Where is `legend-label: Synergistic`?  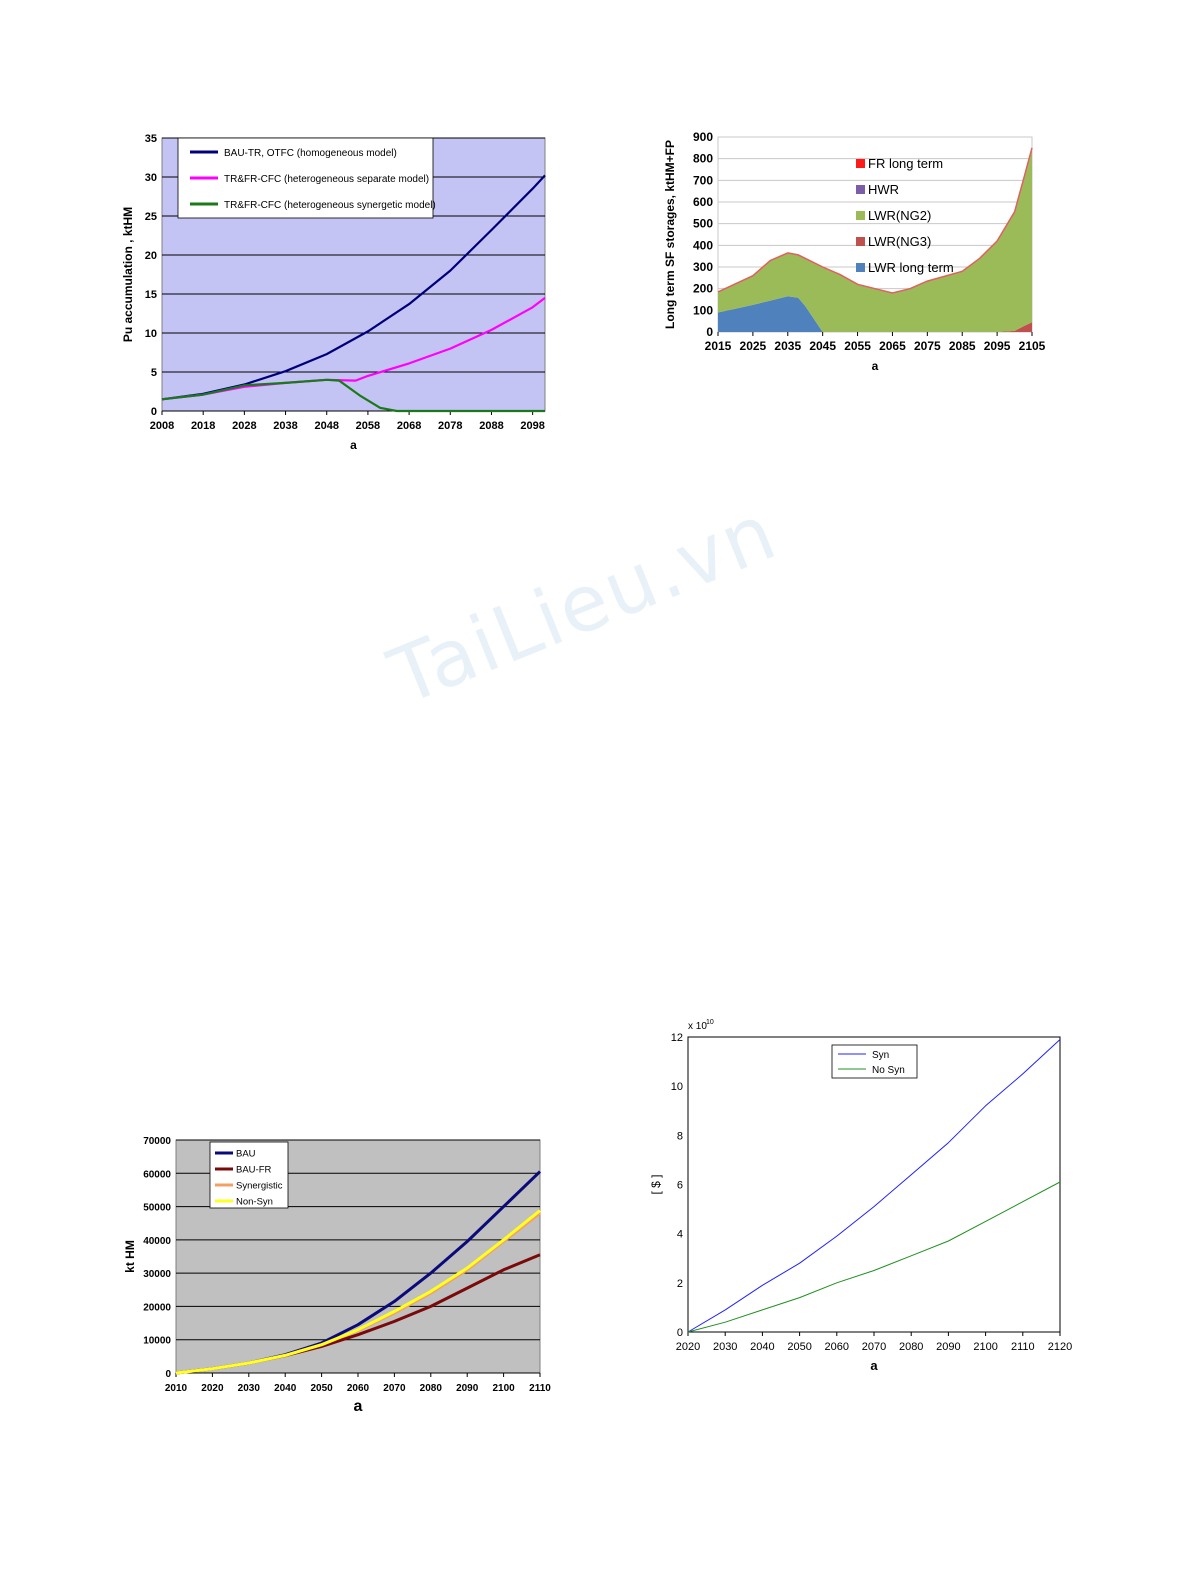
legend-label: Synergistic is located at coordinates (259, 1186).